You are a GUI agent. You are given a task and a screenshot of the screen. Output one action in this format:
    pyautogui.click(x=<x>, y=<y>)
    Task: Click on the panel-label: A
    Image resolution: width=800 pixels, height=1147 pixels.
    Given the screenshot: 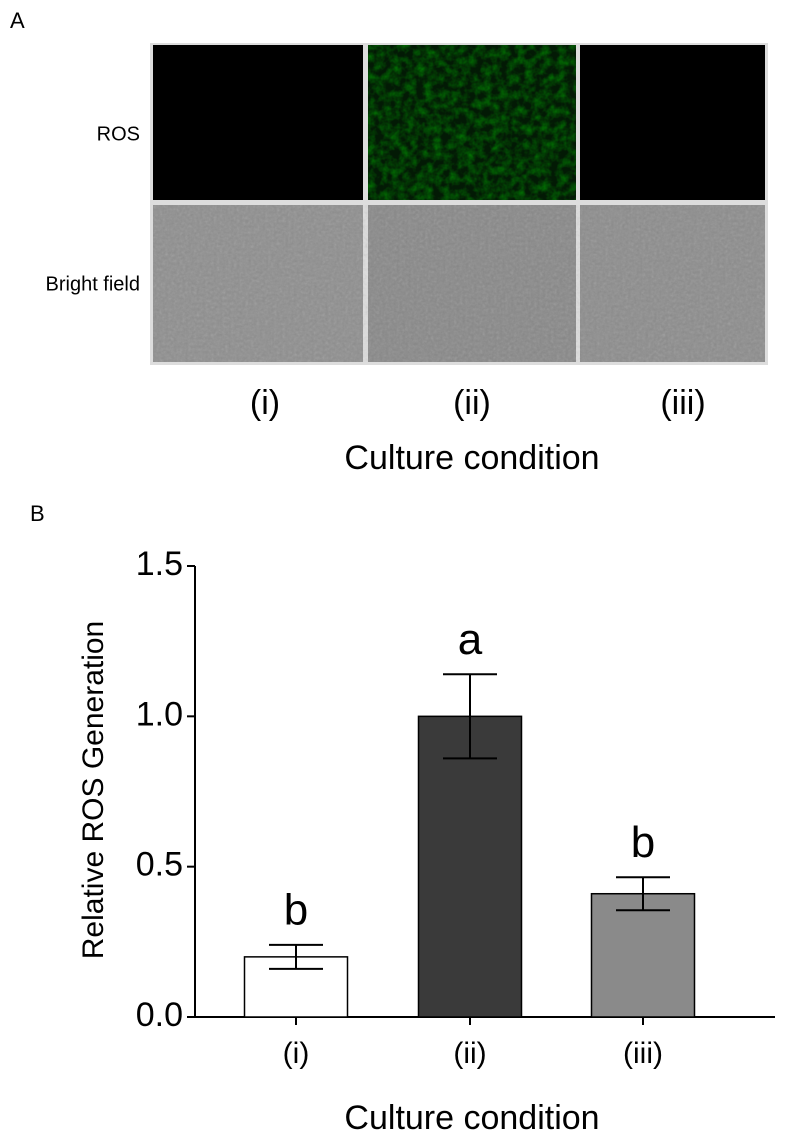 What is the action you would take?
    pyautogui.click(x=17, y=20)
    